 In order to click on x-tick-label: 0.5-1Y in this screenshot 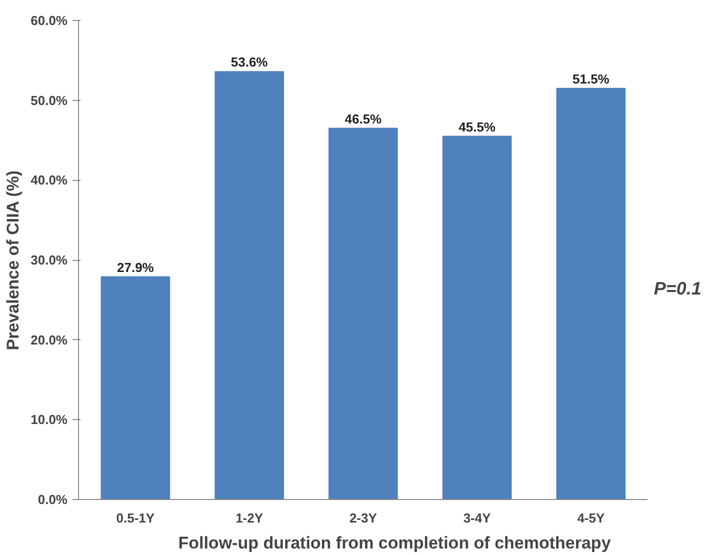, I will do `click(135, 518)`.